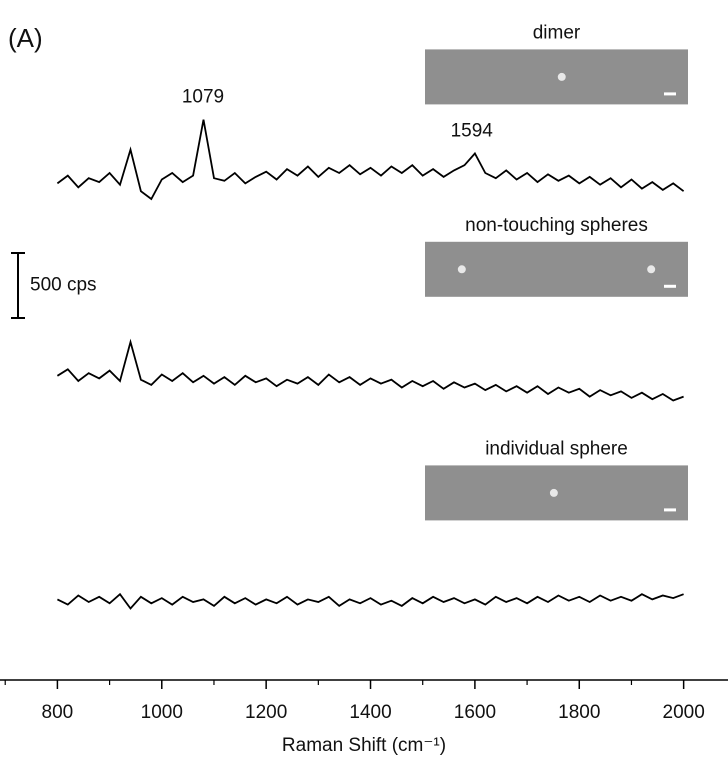 The height and width of the screenshot is (762, 728). Describe the element at coordinates (684, 712) in the screenshot. I see `x-tick-label: 2000` at that location.